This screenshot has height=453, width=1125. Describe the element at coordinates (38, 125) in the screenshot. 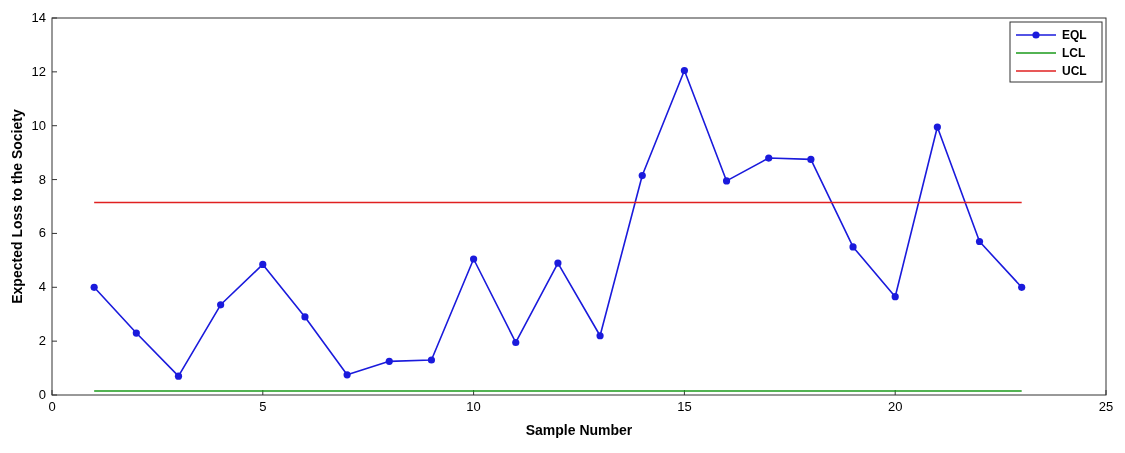

I see `y-tick-label: 10` at that location.